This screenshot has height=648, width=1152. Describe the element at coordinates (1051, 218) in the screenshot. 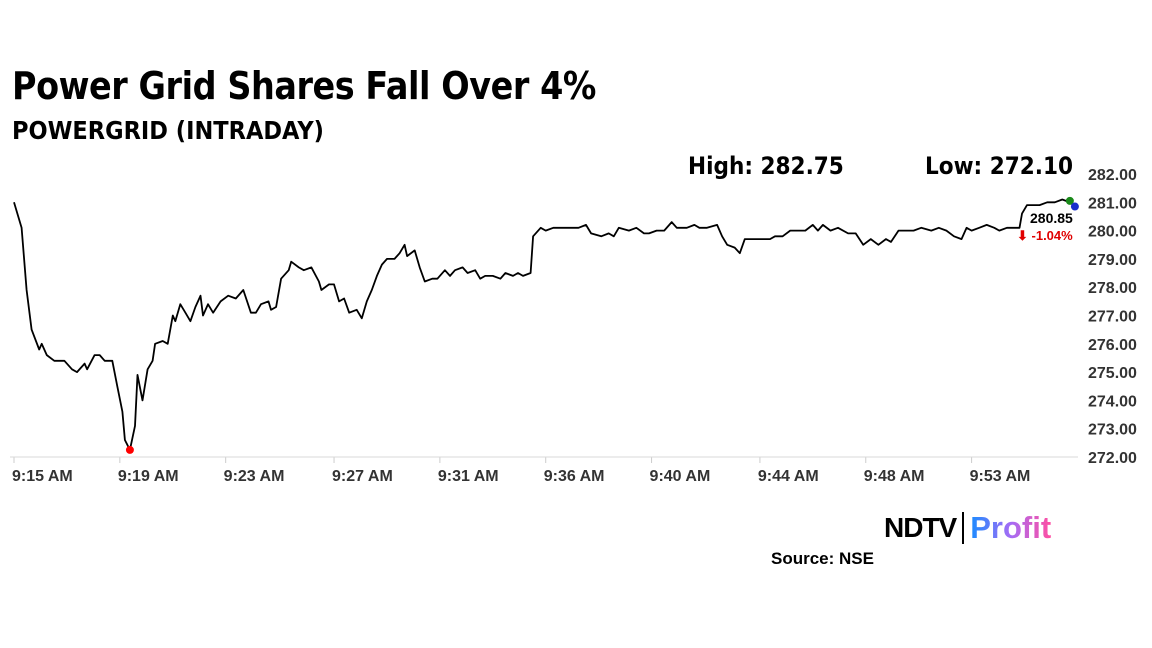

I see `last-price-label: 280.85` at that location.